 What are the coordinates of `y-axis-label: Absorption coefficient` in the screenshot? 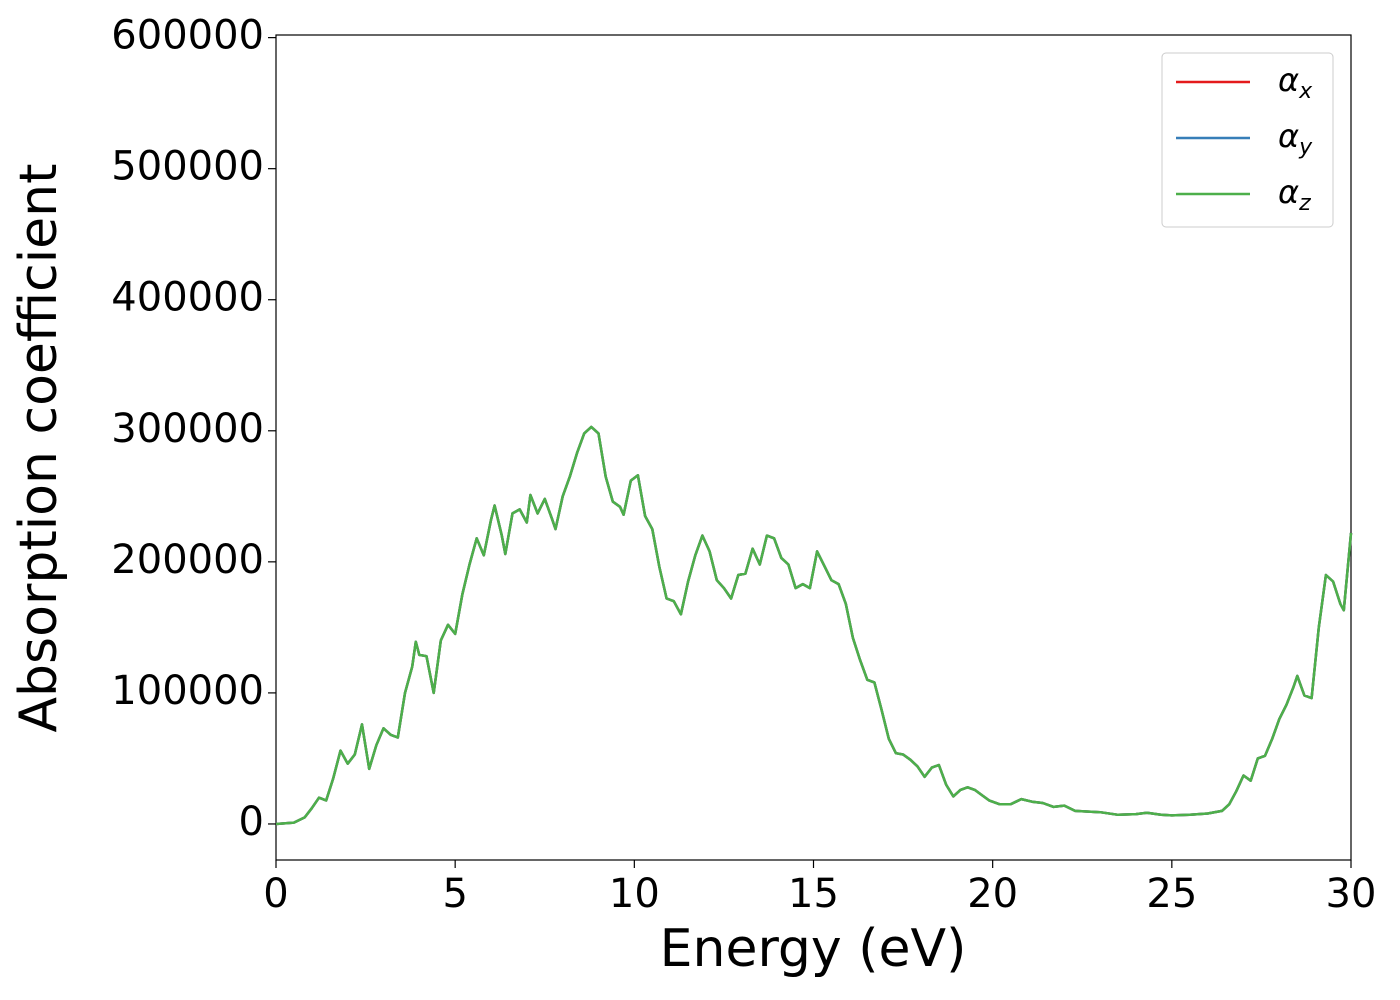 It's located at (39, 447).